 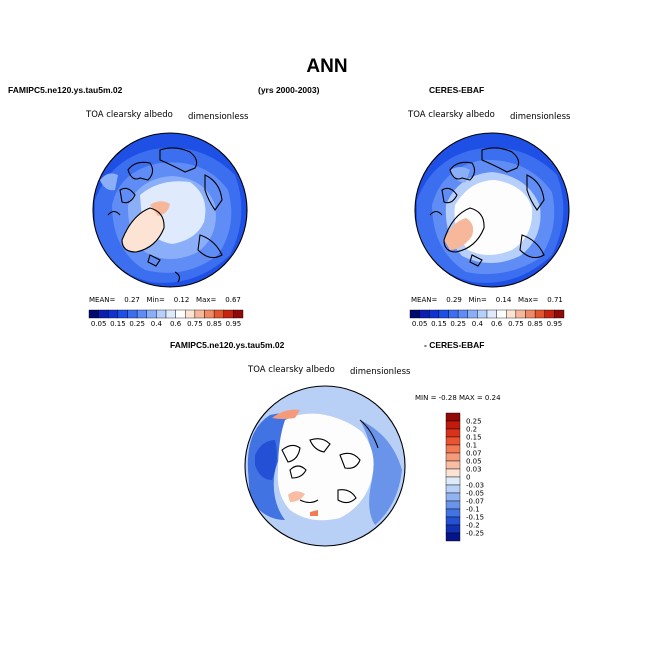 I want to click on model-colorbar-tick-label: 0.95, so click(x=234, y=324).